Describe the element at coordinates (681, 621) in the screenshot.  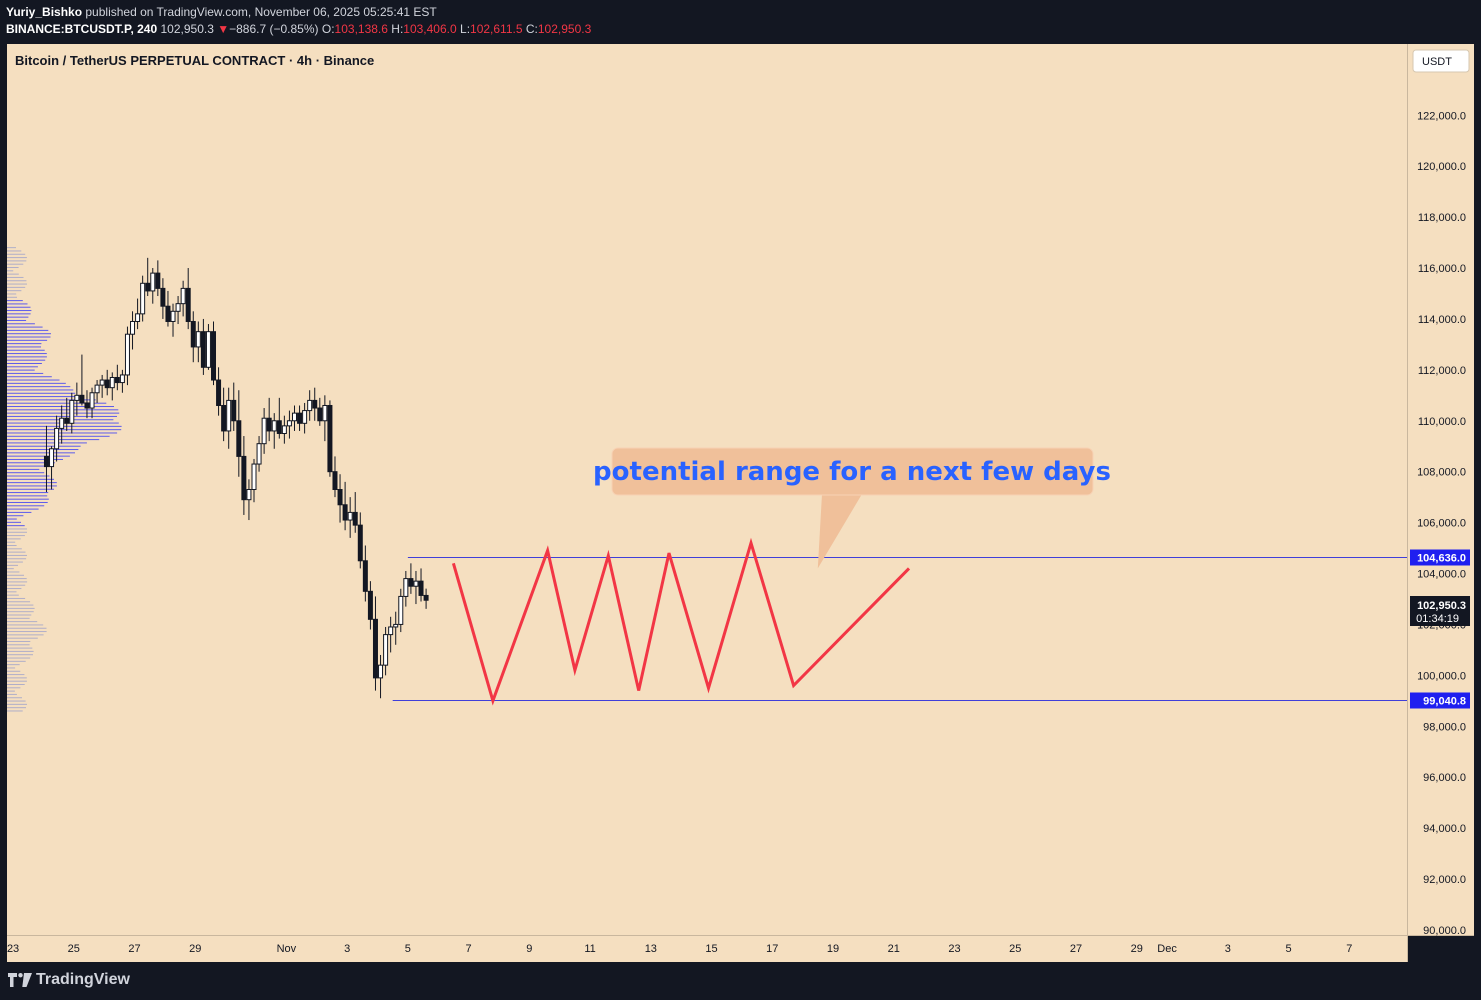
I see `projection-zigzag` at that location.